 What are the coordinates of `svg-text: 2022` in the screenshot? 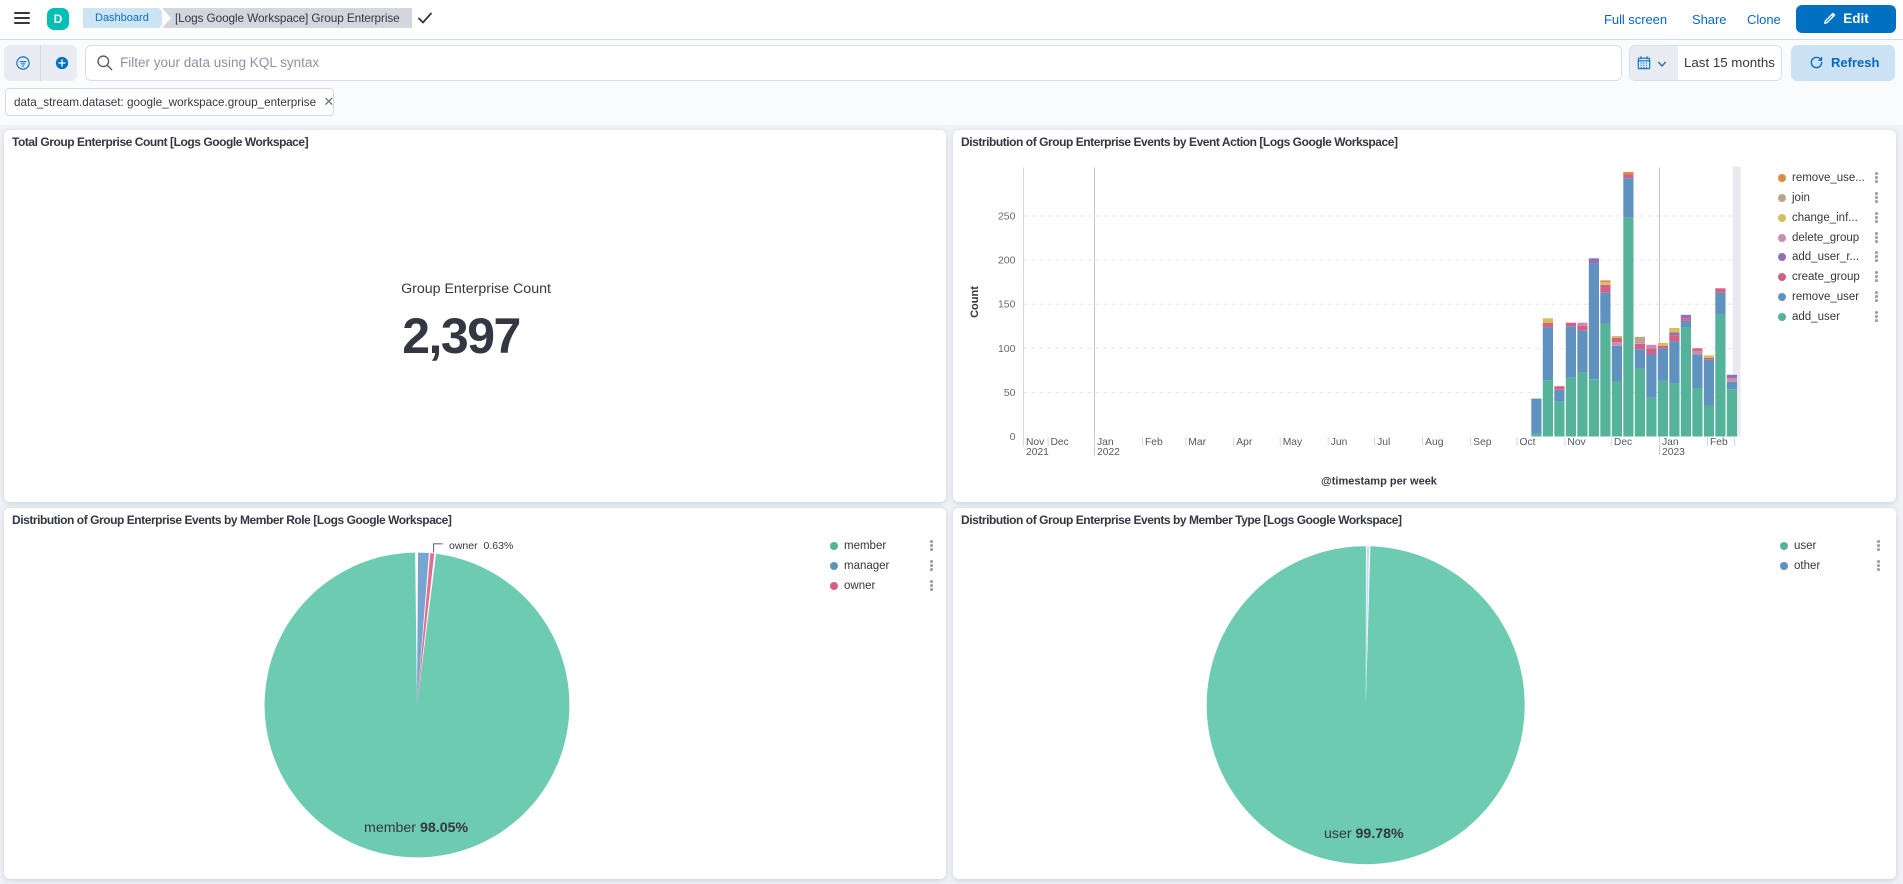 It's located at (1108, 452).